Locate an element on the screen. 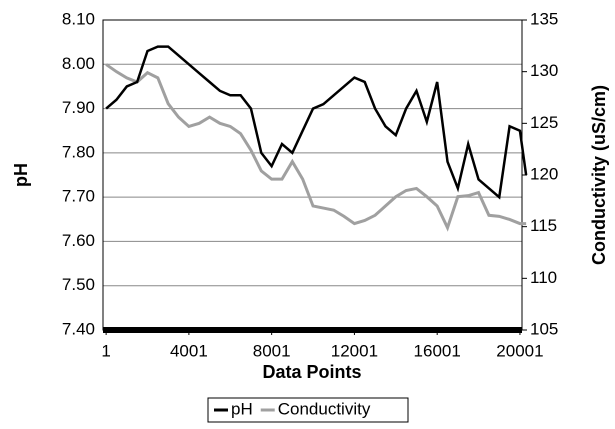  y2-tick-label: 135 is located at coordinates (544, 18).